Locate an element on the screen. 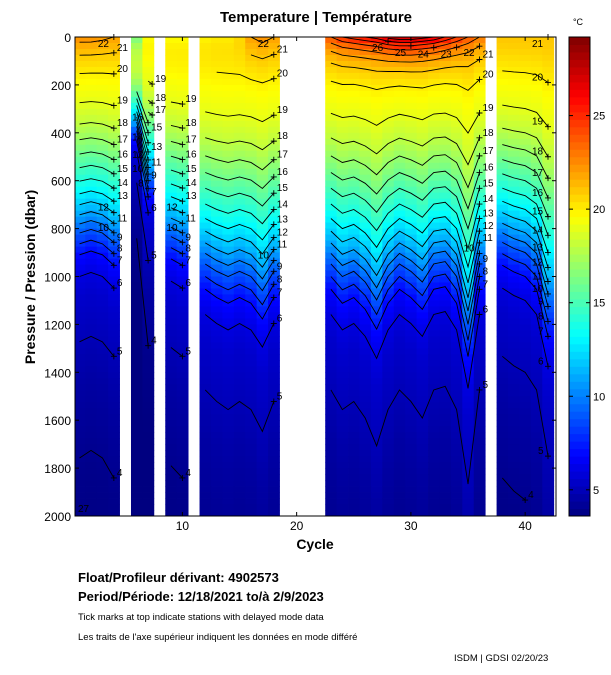 This screenshot has height=675, width=611. contour-label: 25 is located at coordinates (401, 53).